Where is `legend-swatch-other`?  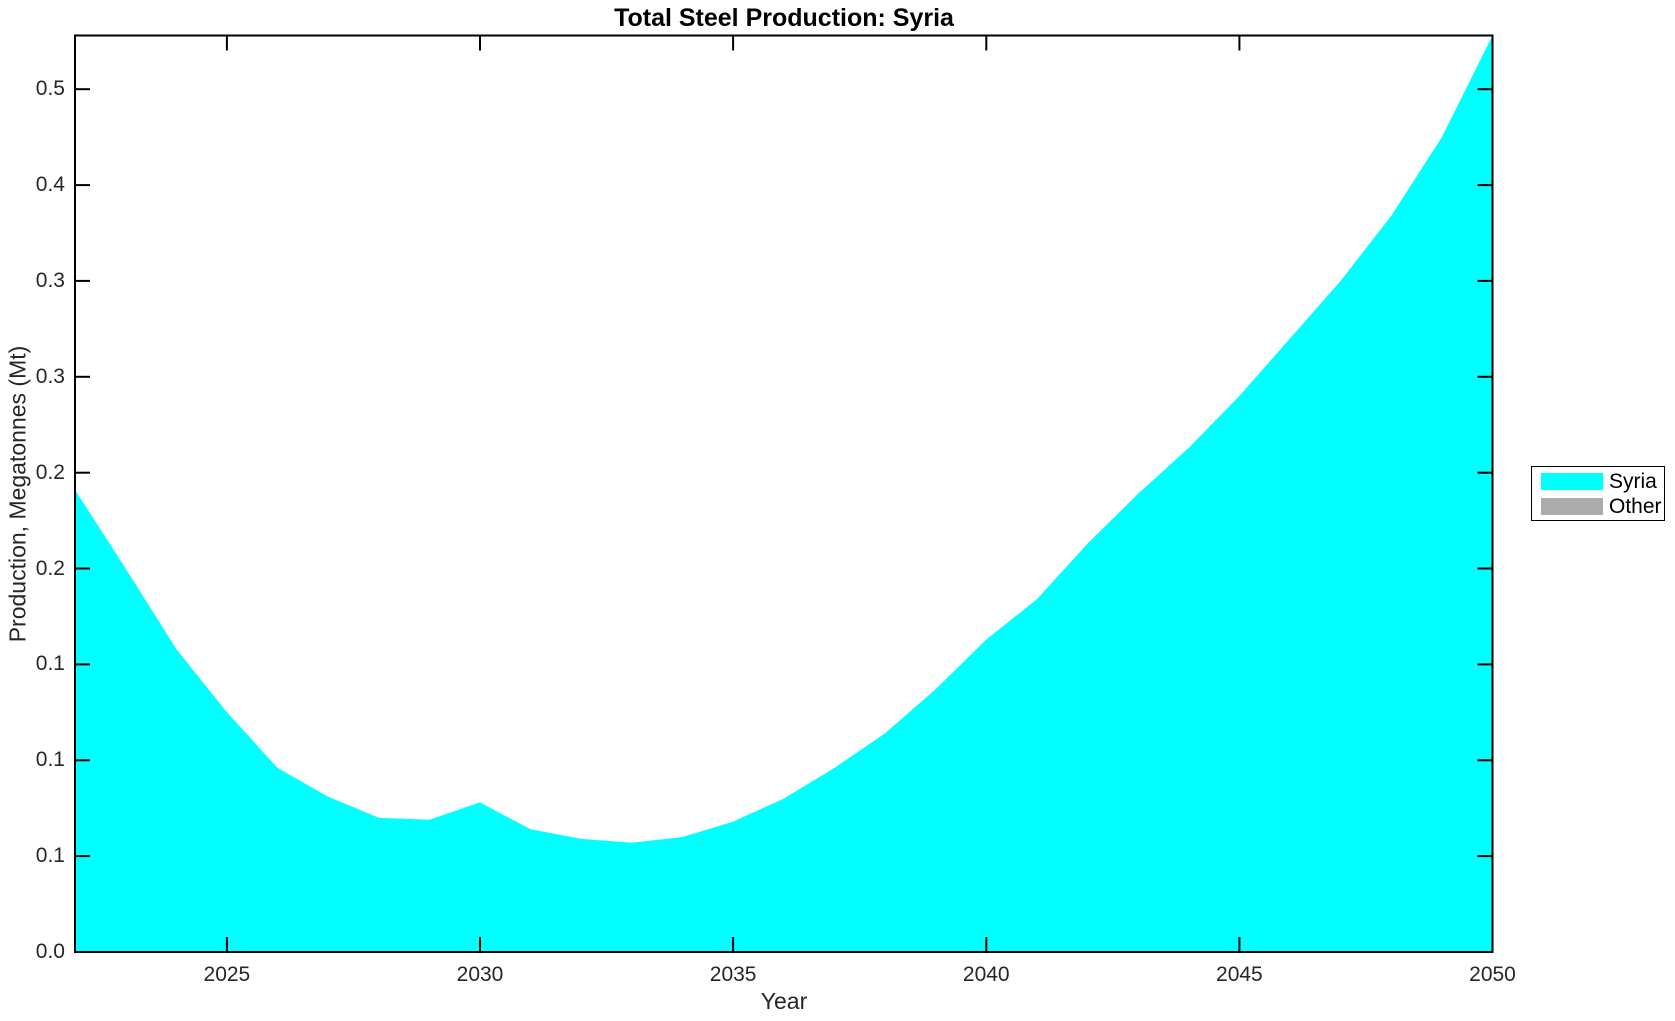 legend-swatch-other is located at coordinates (1572, 506).